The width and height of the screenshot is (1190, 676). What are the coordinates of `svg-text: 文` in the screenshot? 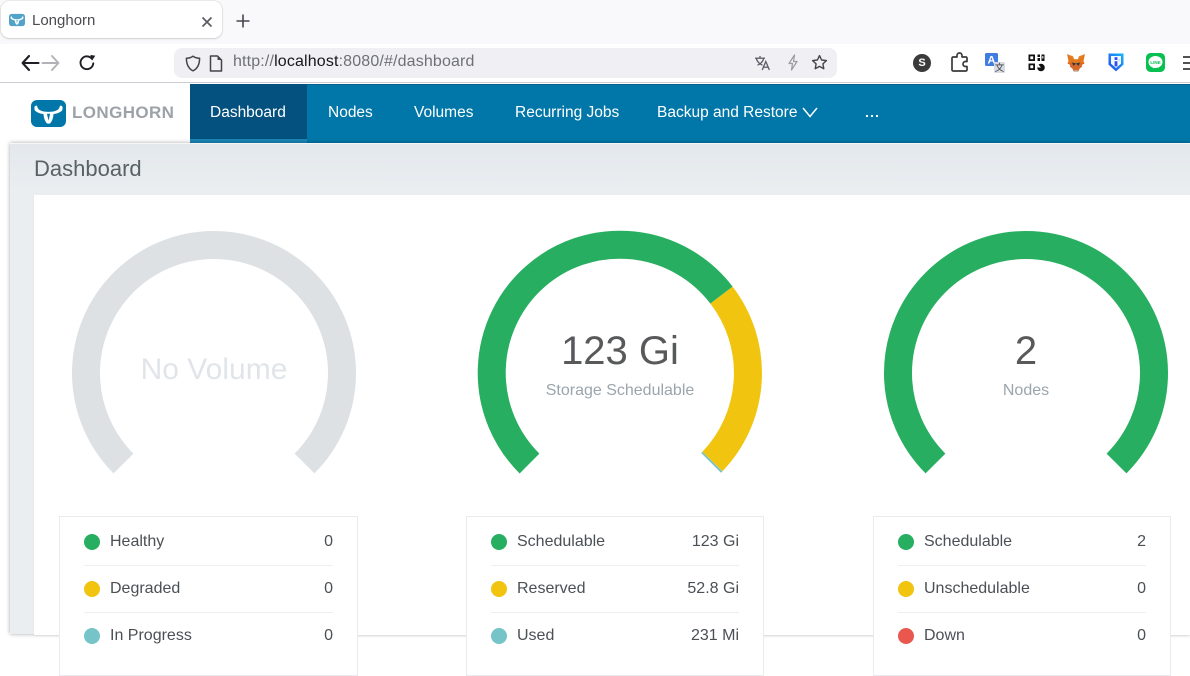 It's located at (1000, 67).